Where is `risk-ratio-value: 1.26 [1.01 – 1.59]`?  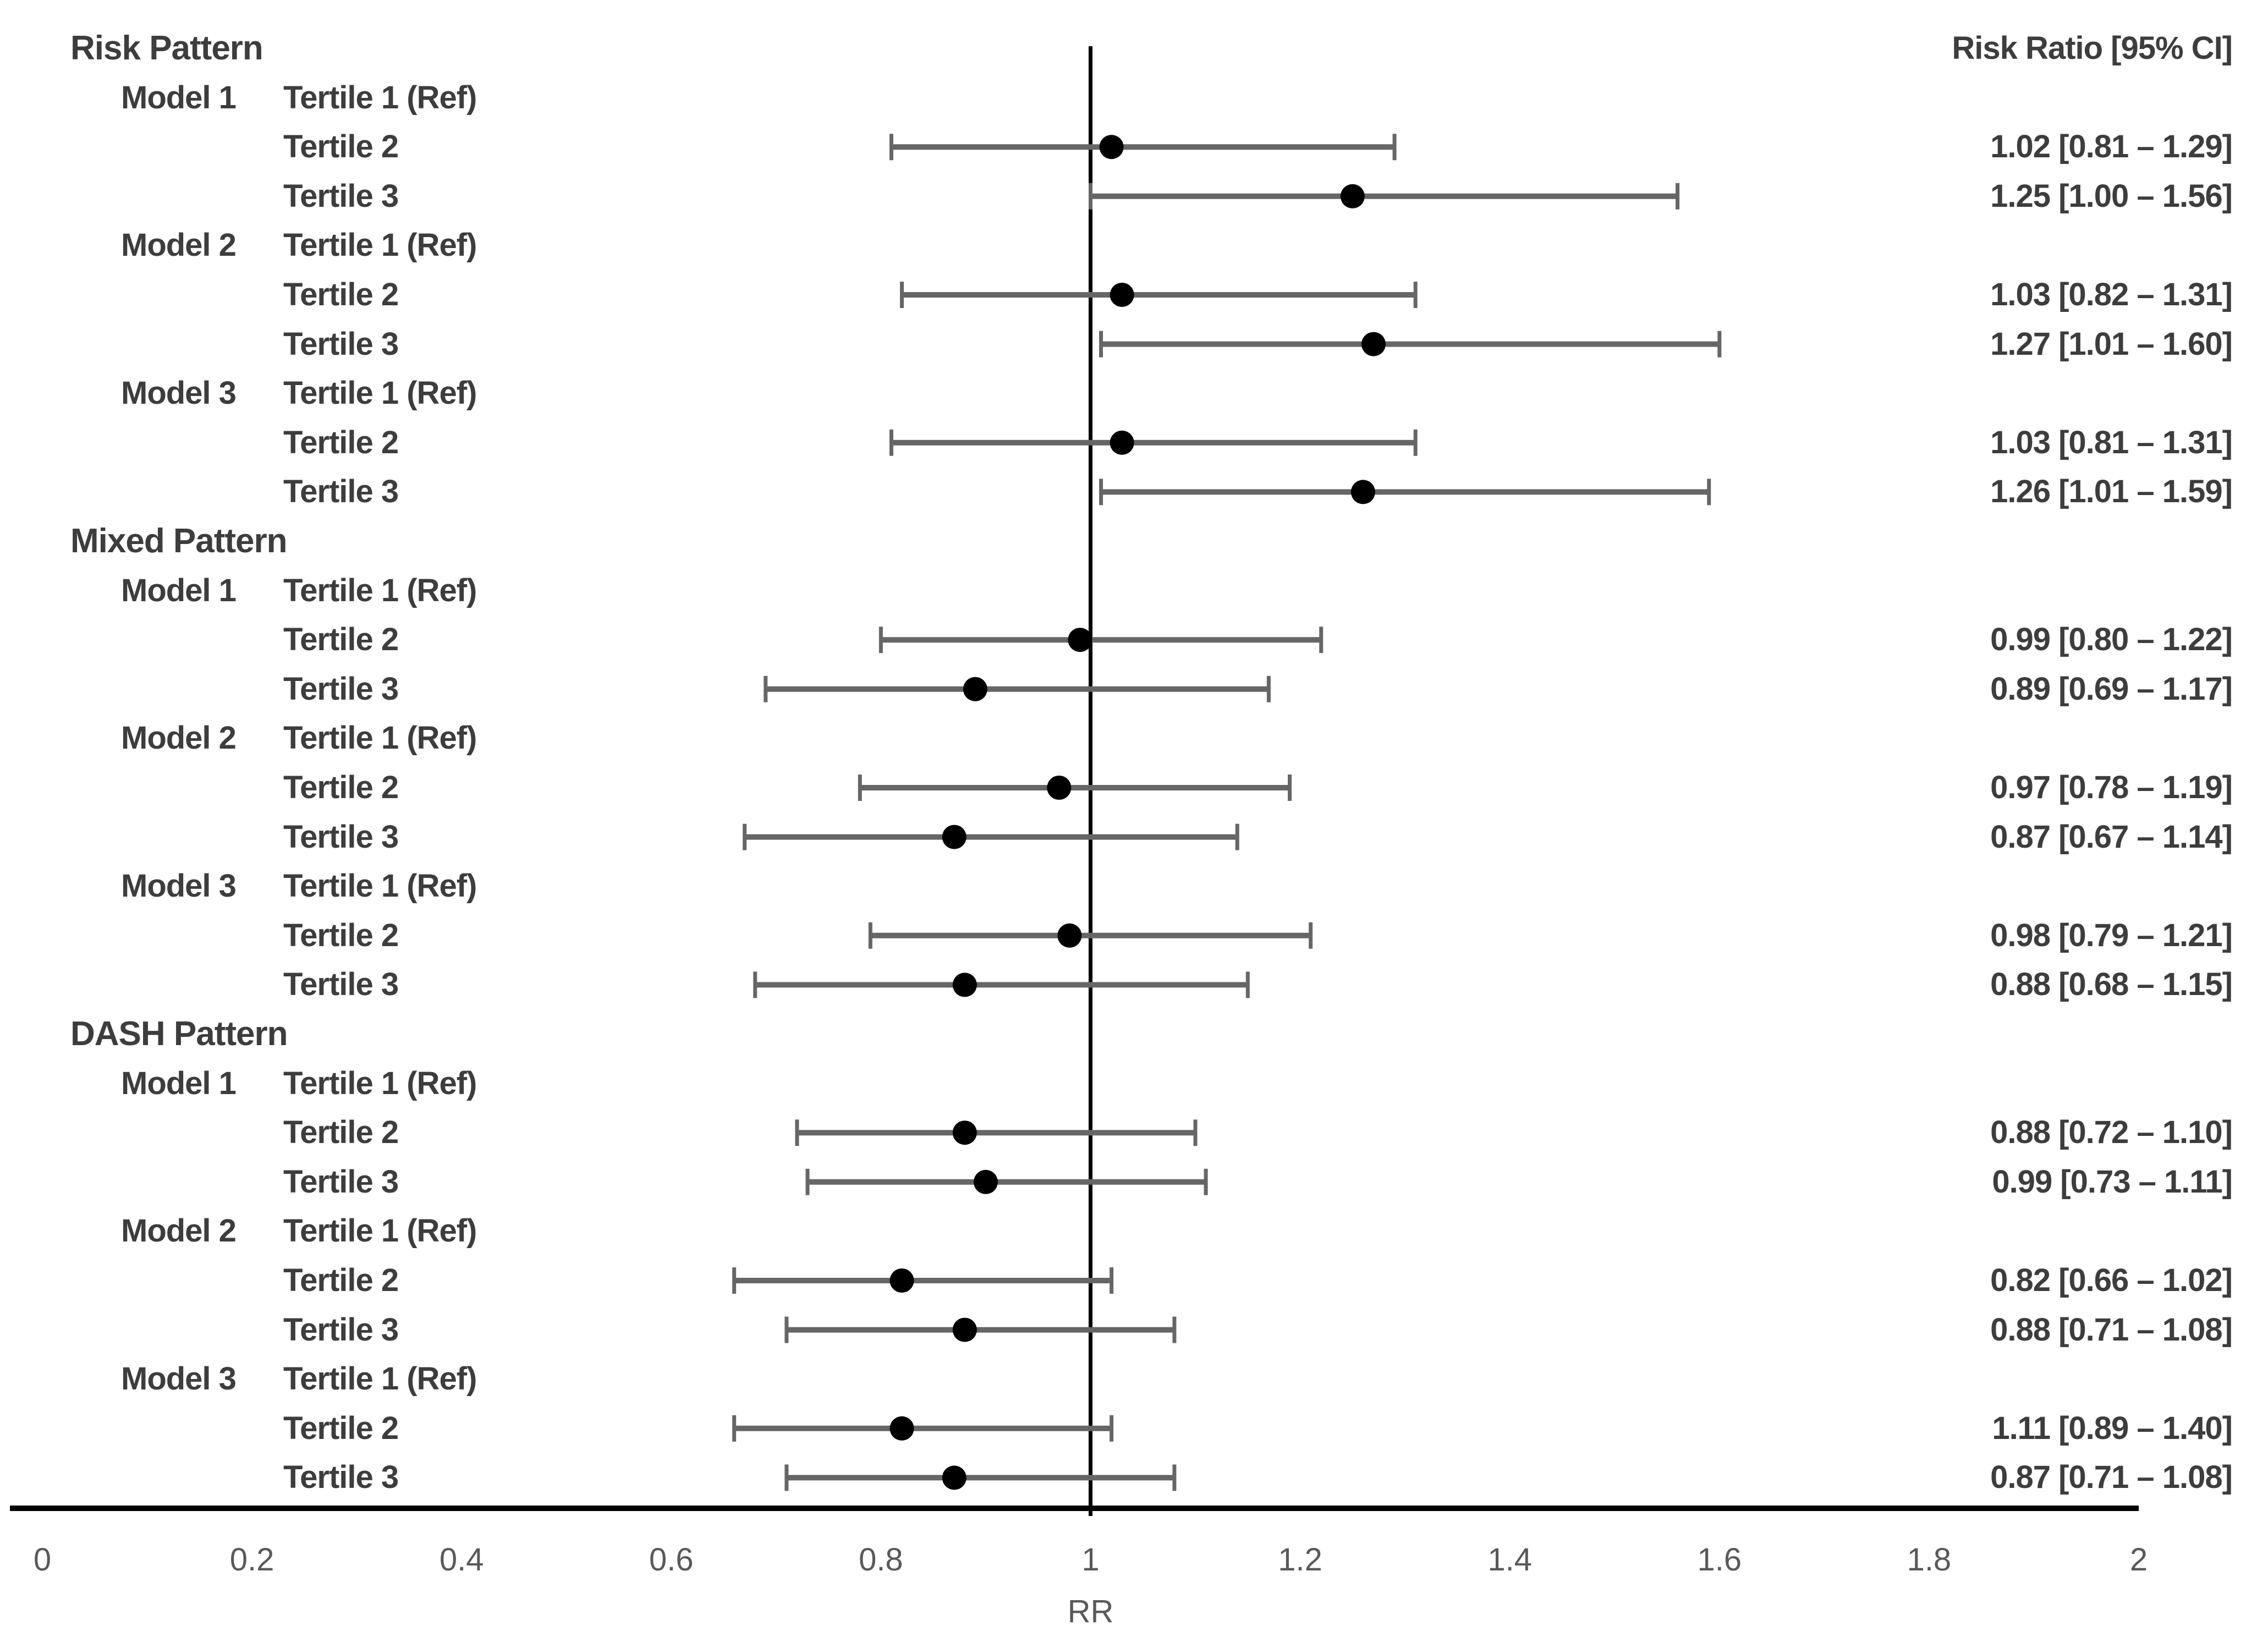 risk-ratio-value: 1.26 [1.01 – 1.59] is located at coordinates (2111, 492).